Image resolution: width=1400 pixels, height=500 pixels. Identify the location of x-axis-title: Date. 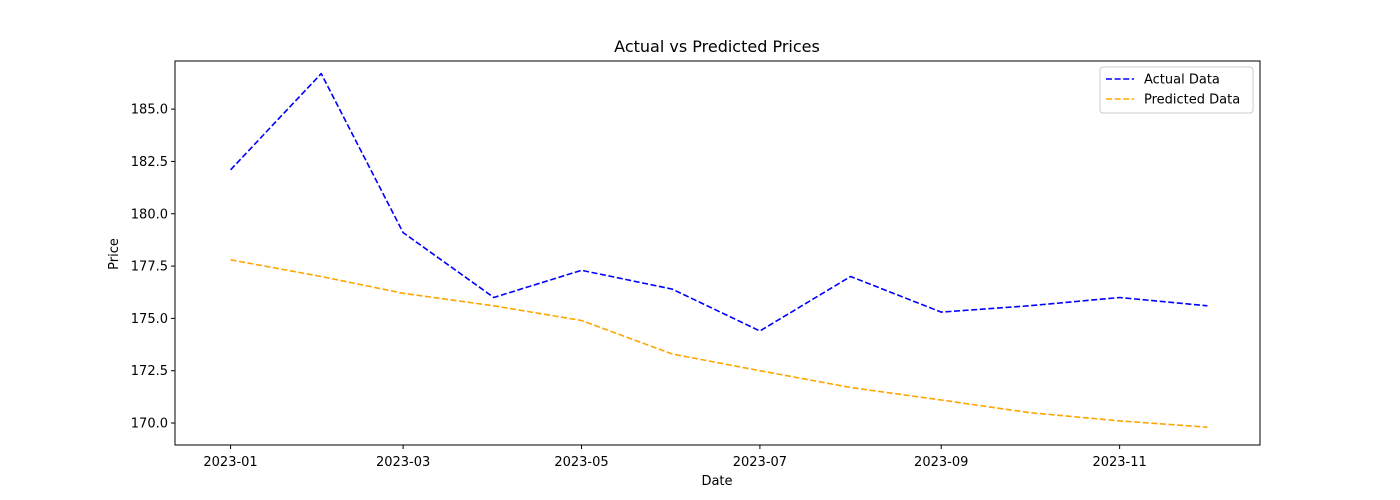
(716, 481).